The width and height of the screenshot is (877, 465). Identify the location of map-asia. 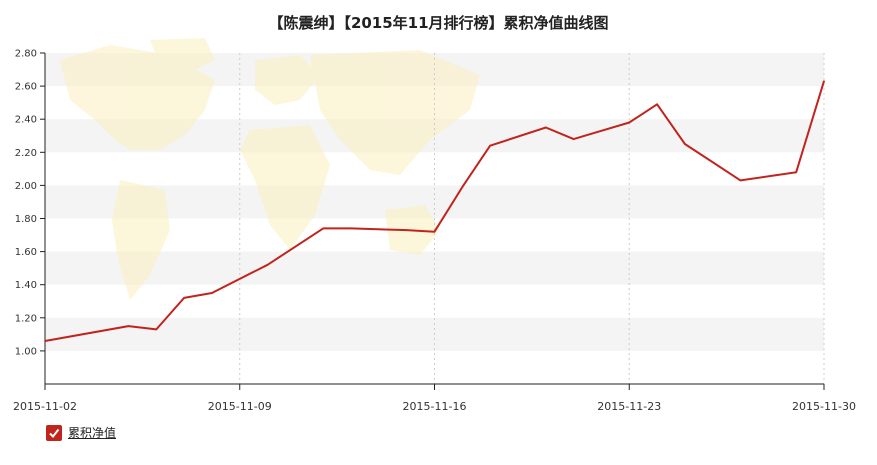
(395, 112).